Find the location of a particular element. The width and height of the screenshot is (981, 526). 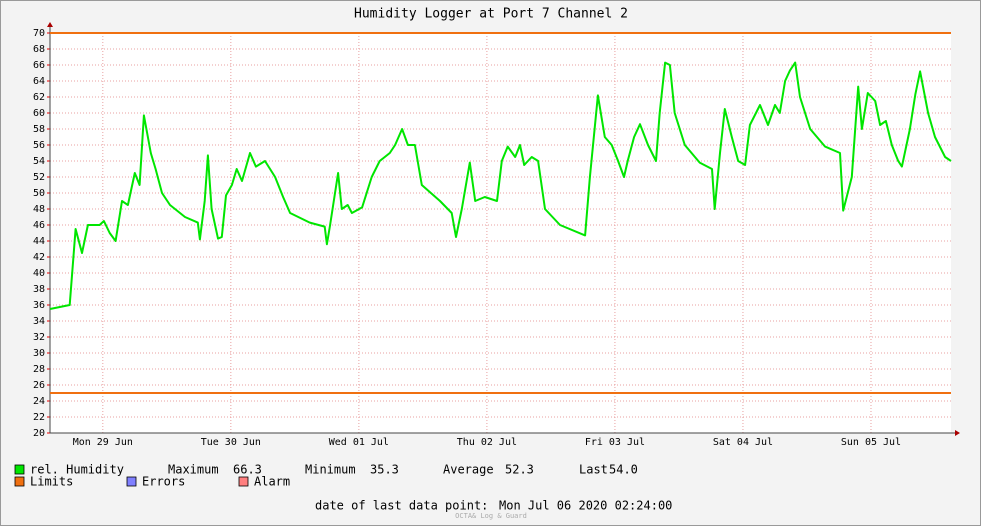

footer-label: date of last data point: is located at coordinates (401, 506).